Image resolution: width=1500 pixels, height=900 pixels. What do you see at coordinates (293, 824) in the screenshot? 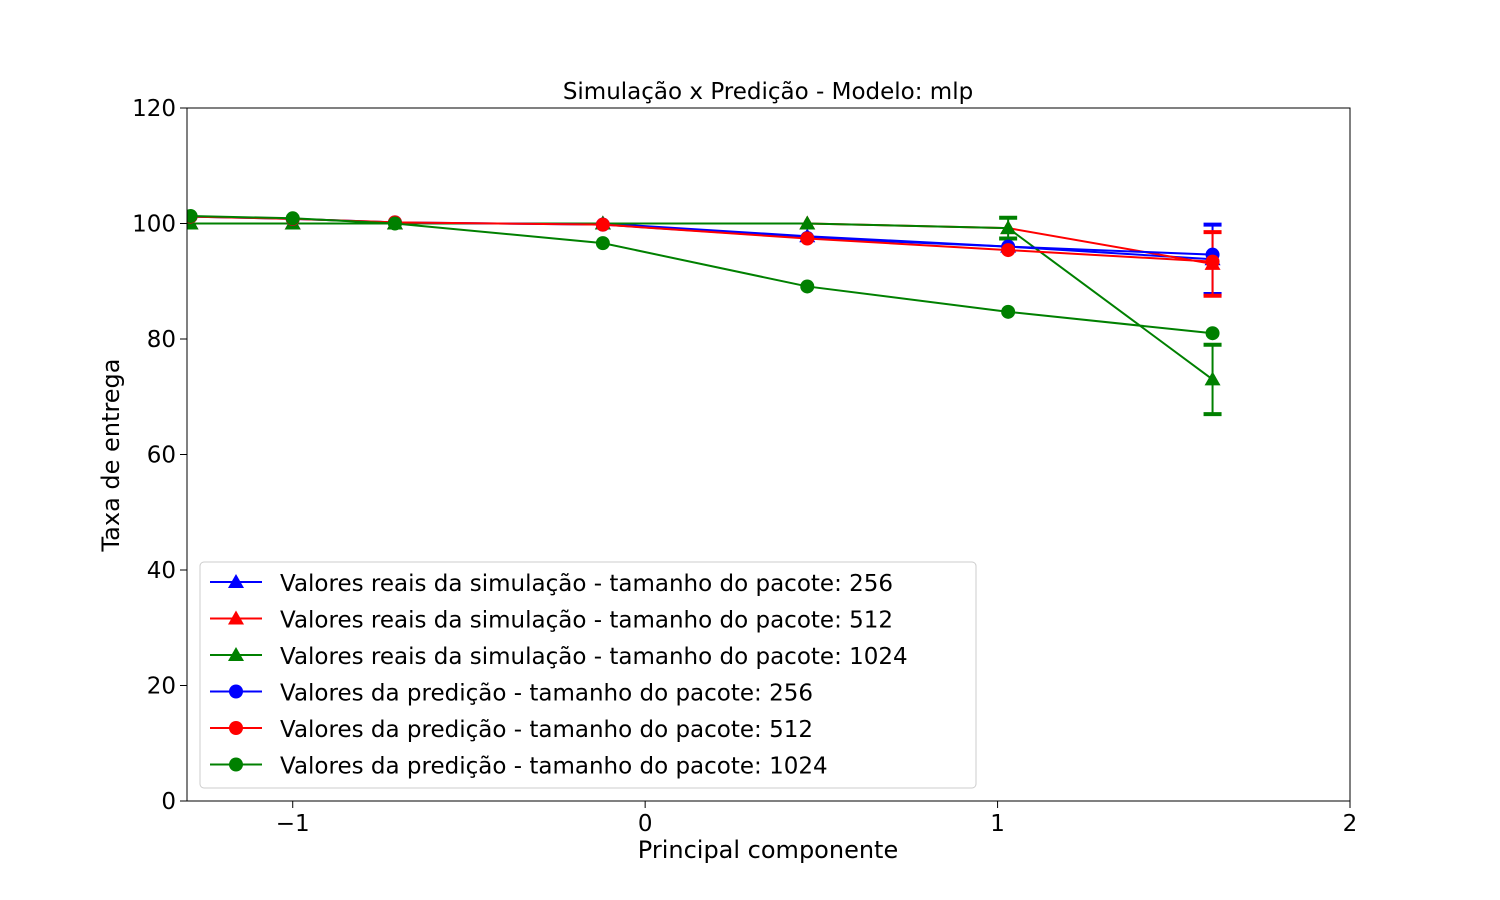
I see `x-tick-label: −1` at bounding box center [293, 824].